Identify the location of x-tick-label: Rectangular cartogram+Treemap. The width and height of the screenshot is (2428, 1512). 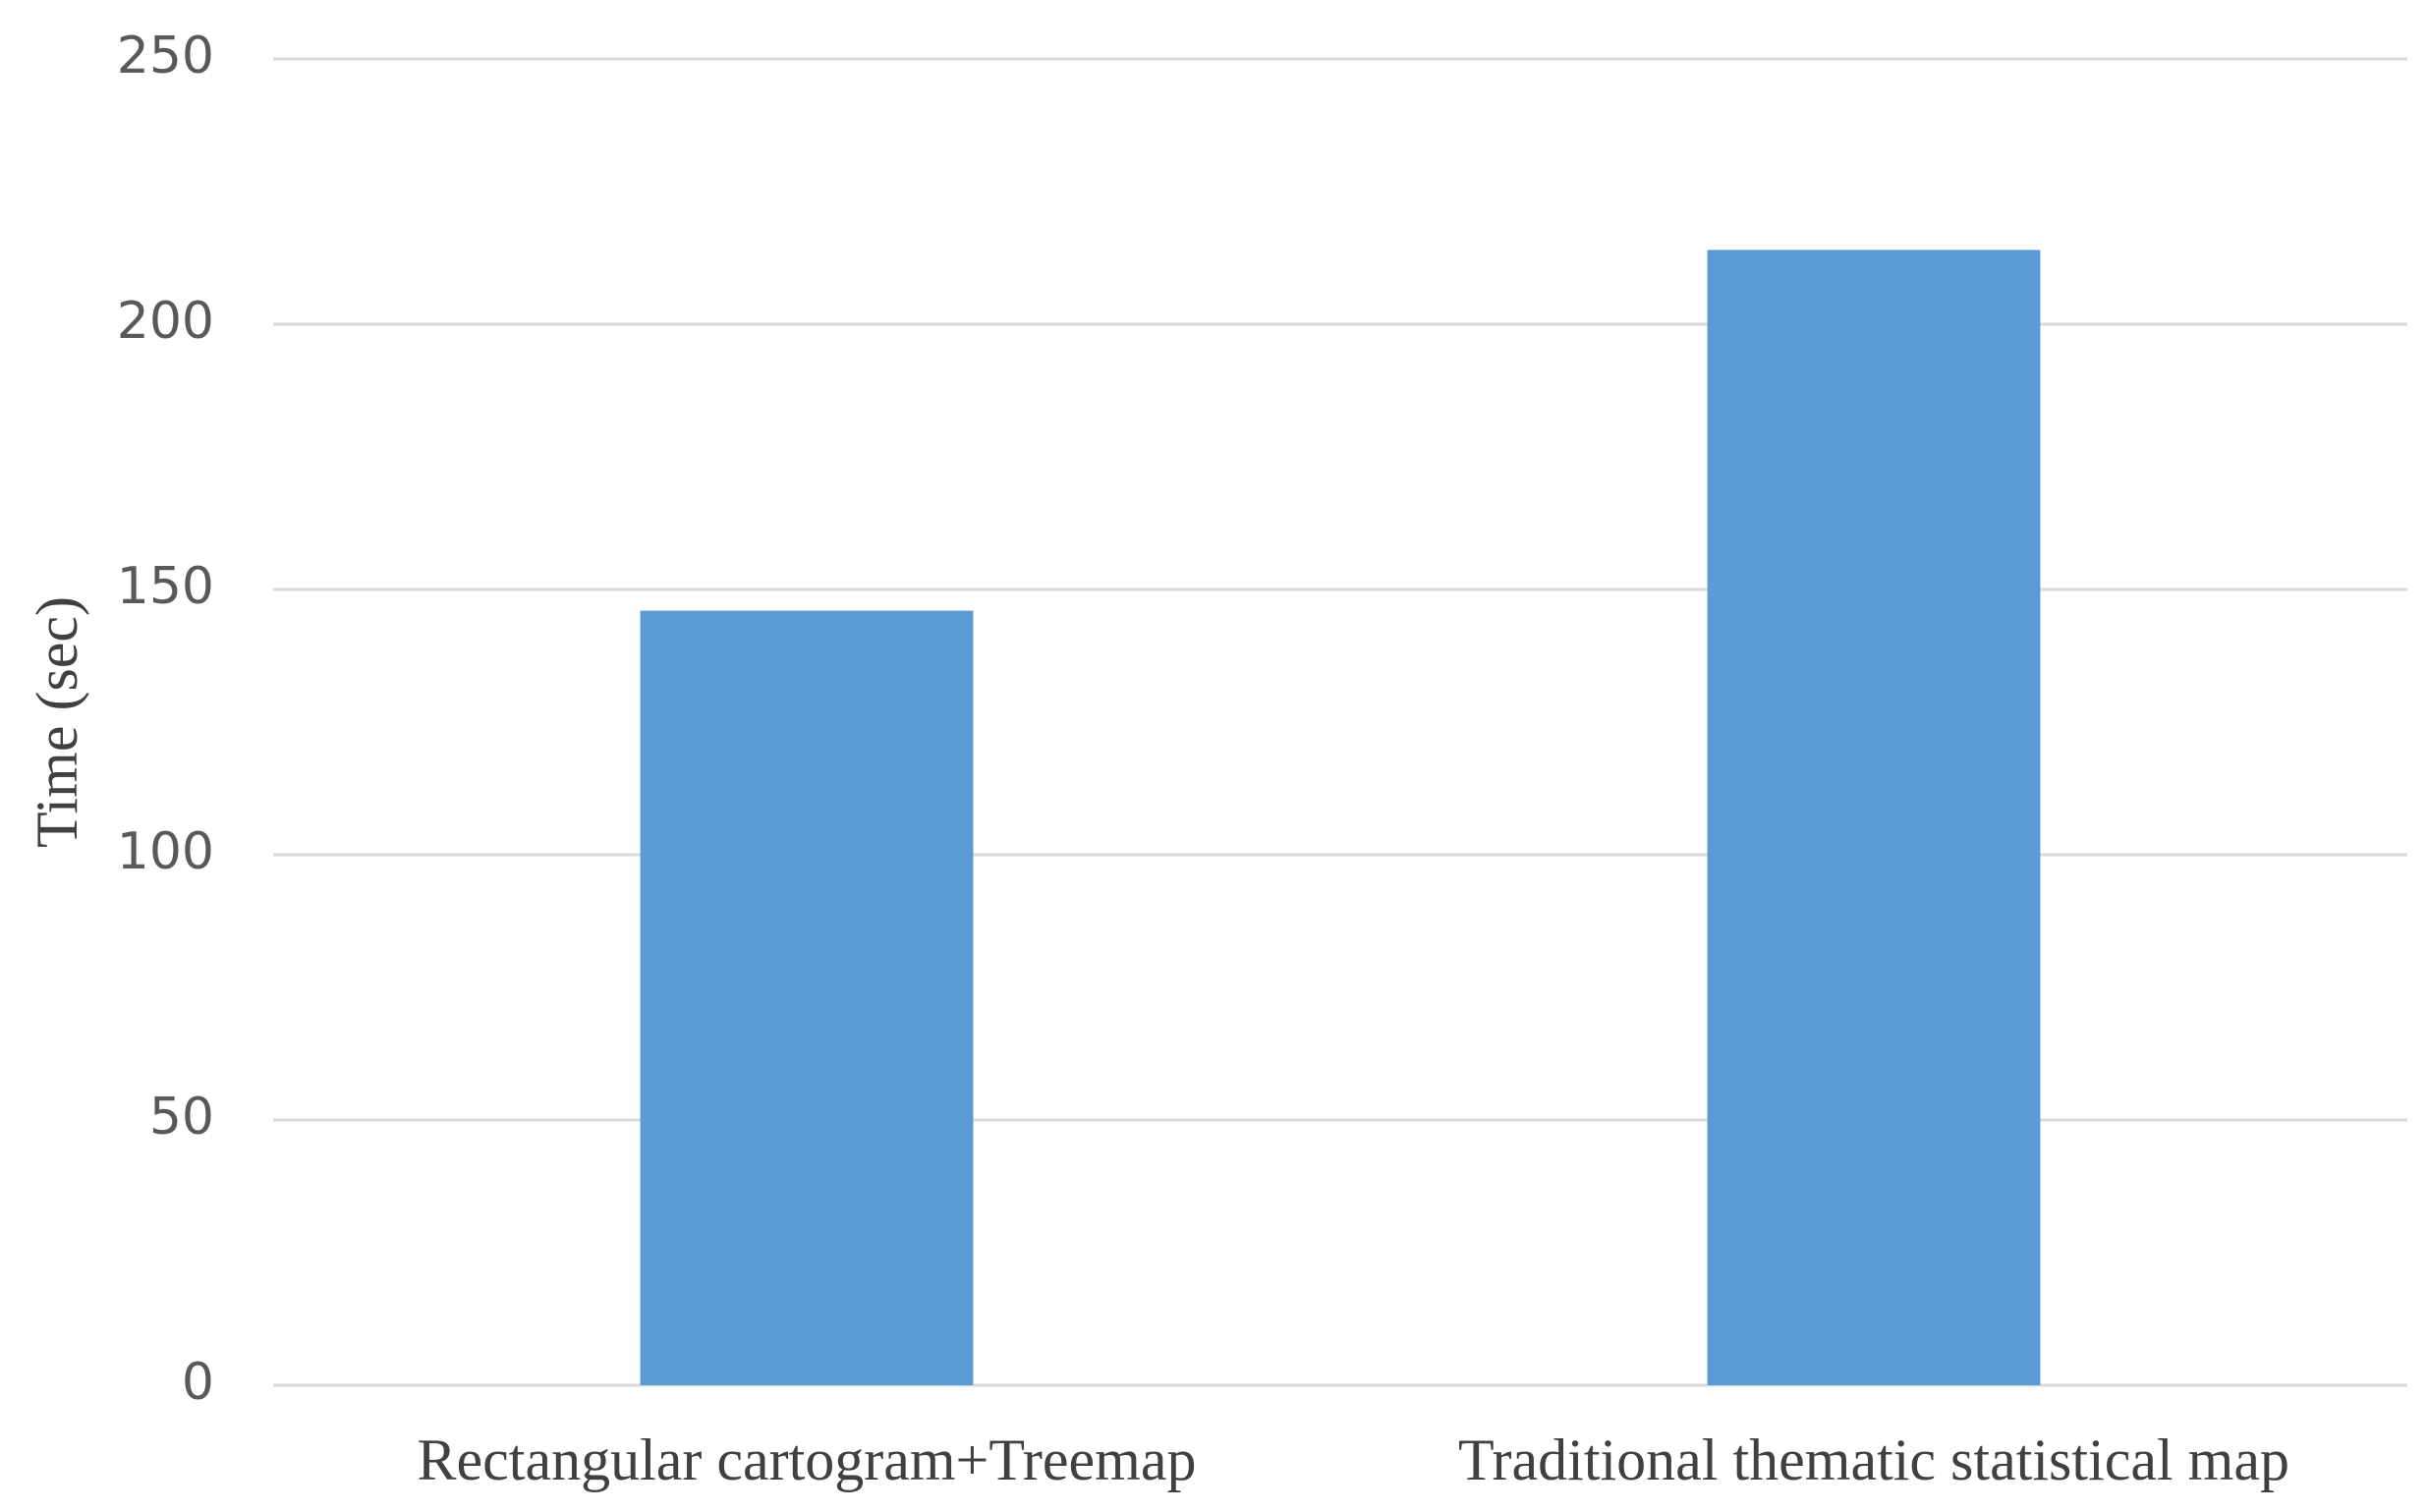
(807, 1460).